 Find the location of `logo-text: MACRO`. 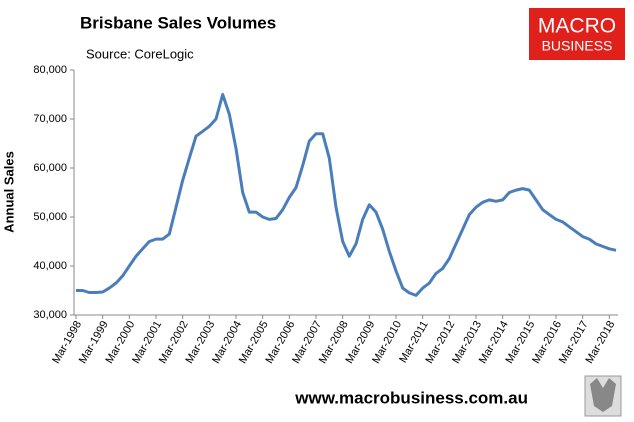

logo-text: MACRO is located at coordinates (577, 26).